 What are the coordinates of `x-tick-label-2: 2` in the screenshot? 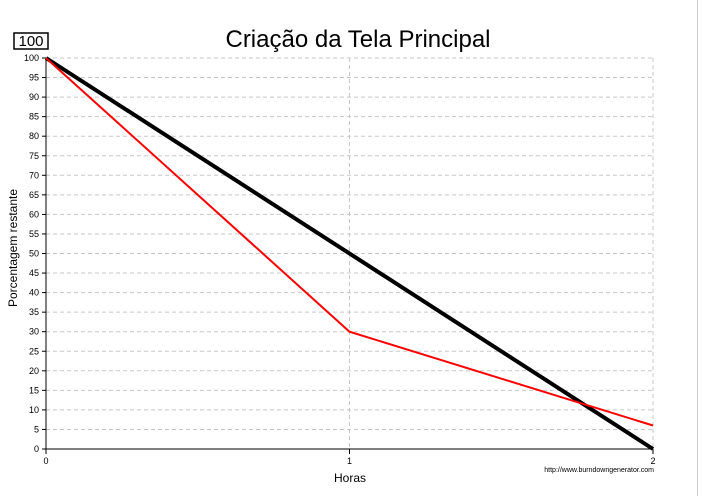 It's located at (652, 461).